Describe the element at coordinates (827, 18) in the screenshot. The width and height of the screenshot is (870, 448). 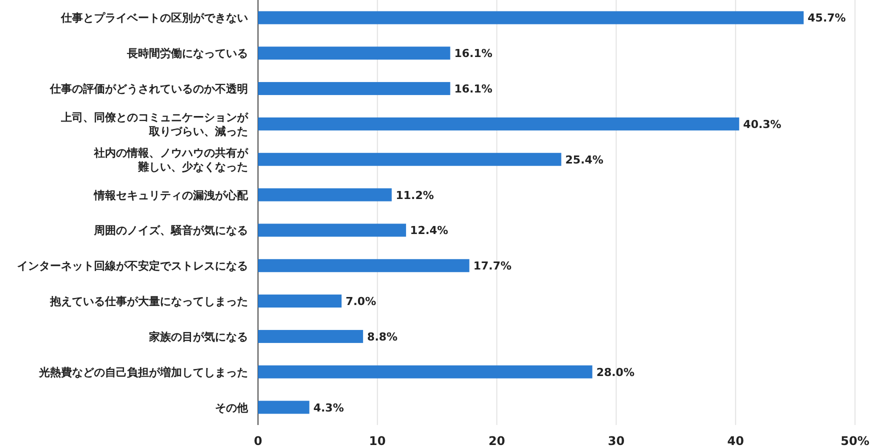
I see `data-label: 45.7%` at that location.